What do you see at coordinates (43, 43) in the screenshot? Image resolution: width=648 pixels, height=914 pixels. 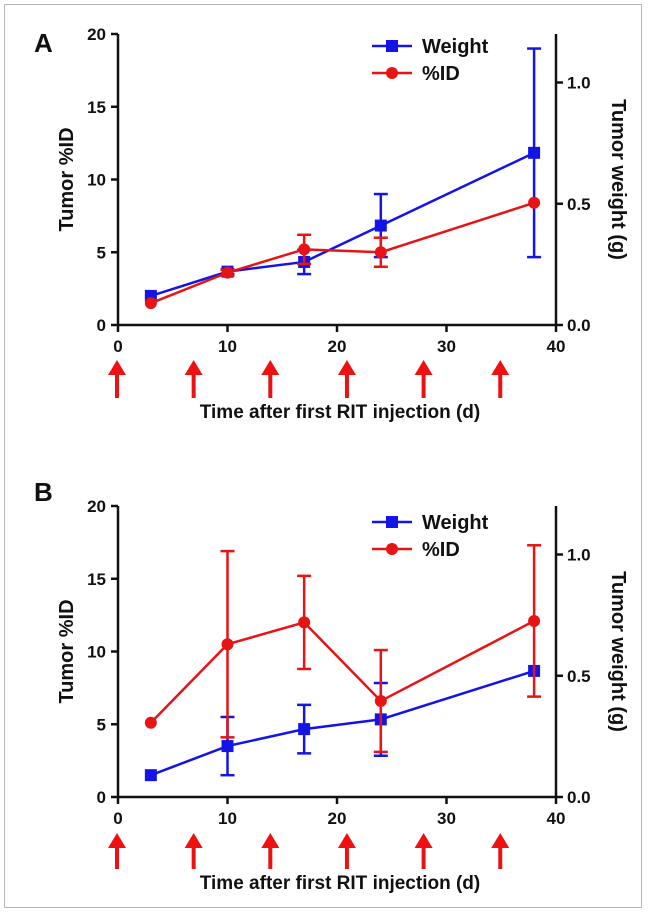 I see `panel-letter: A` at bounding box center [43, 43].